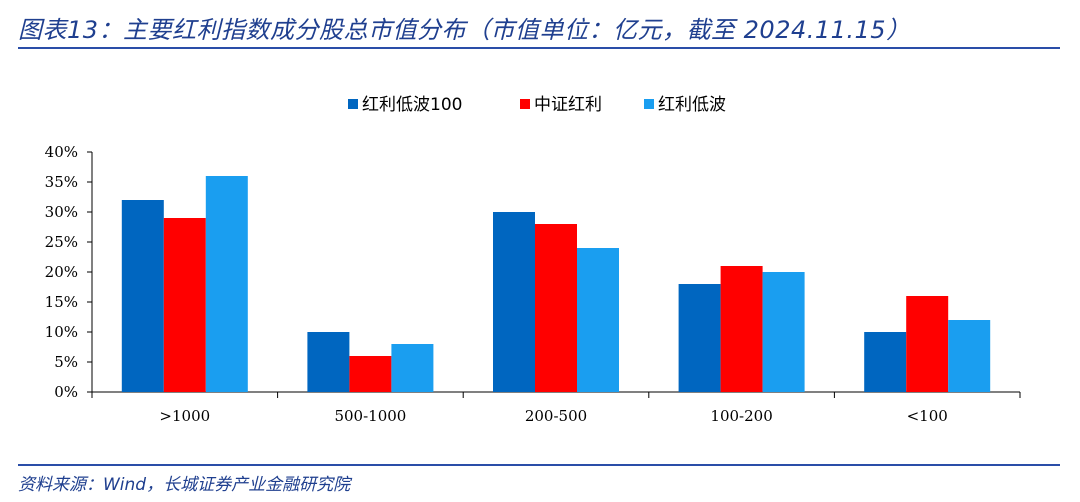 The width and height of the screenshot is (1080, 502). I want to click on y-tick-label: 30%, so click(61, 212).